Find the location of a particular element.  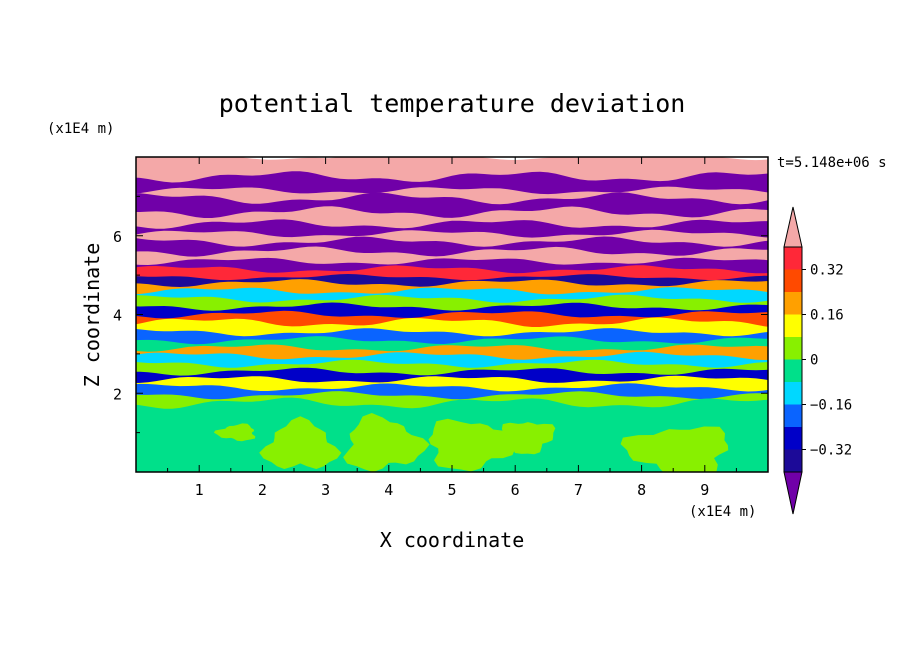

x-tick-label: 5 is located at coordinates (451, 490).